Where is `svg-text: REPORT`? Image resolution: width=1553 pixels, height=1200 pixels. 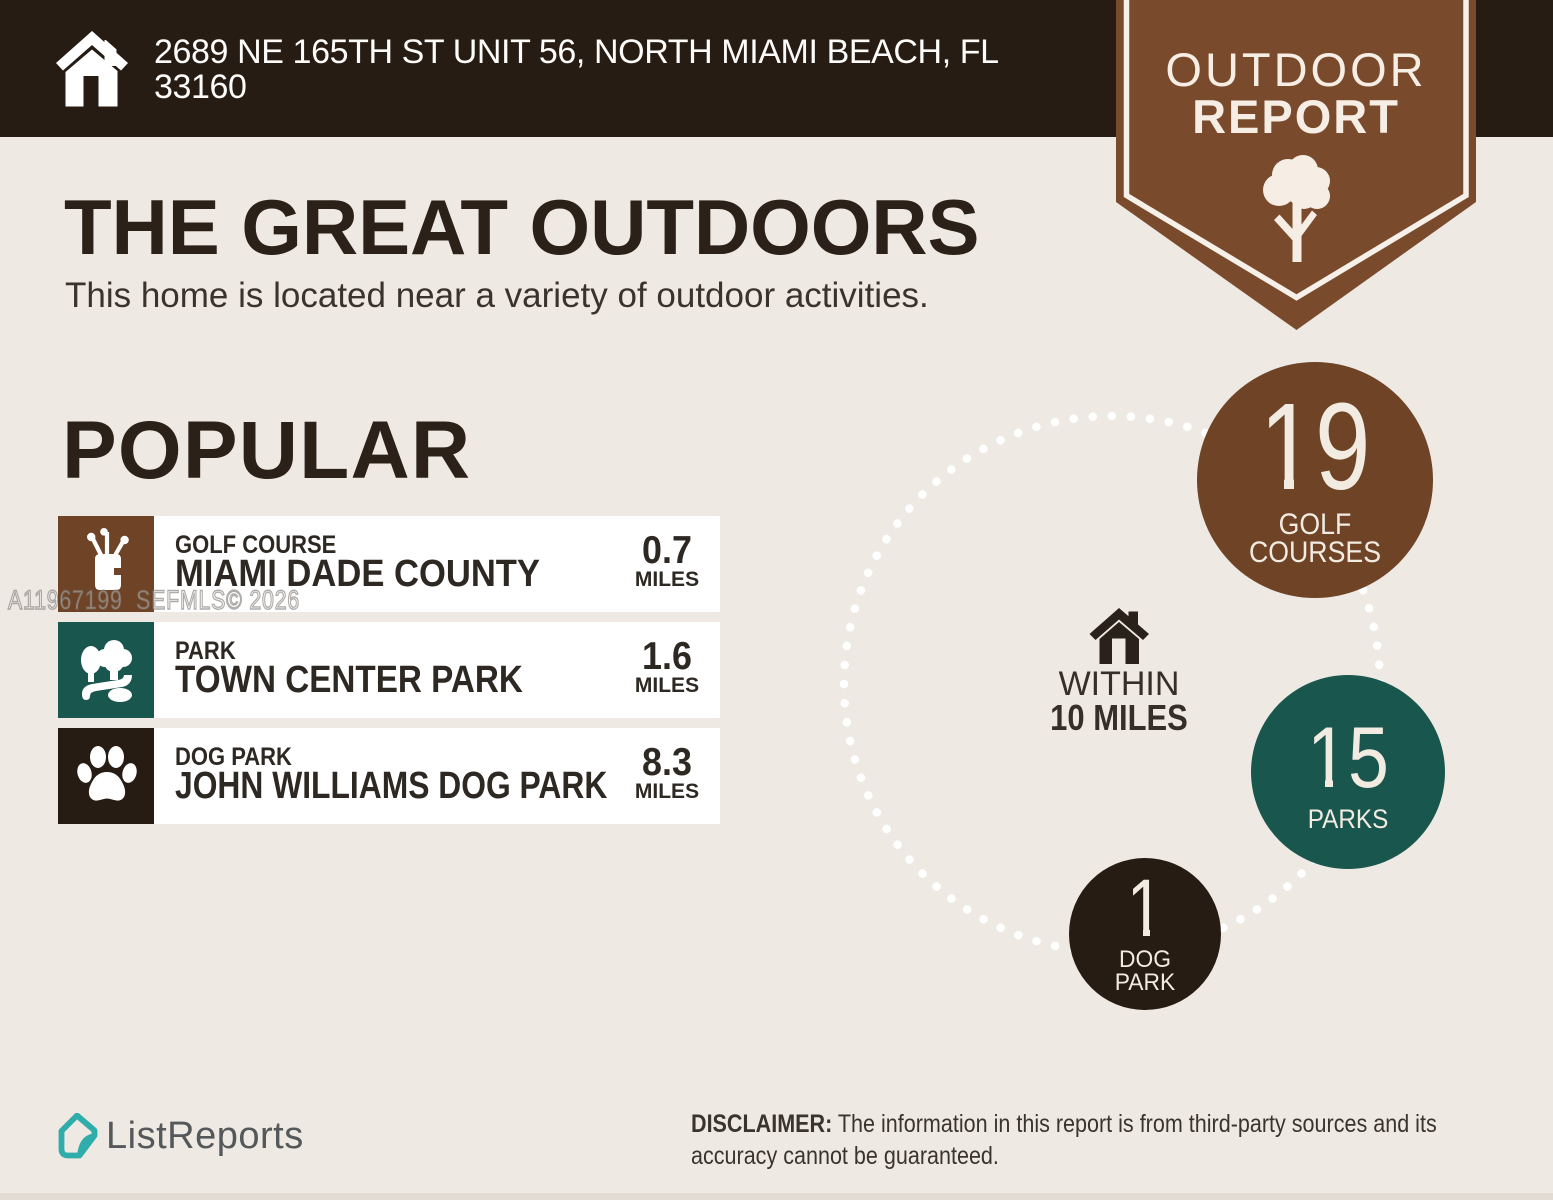
svg-text: REPORT is located at coordinates (1296, 116).